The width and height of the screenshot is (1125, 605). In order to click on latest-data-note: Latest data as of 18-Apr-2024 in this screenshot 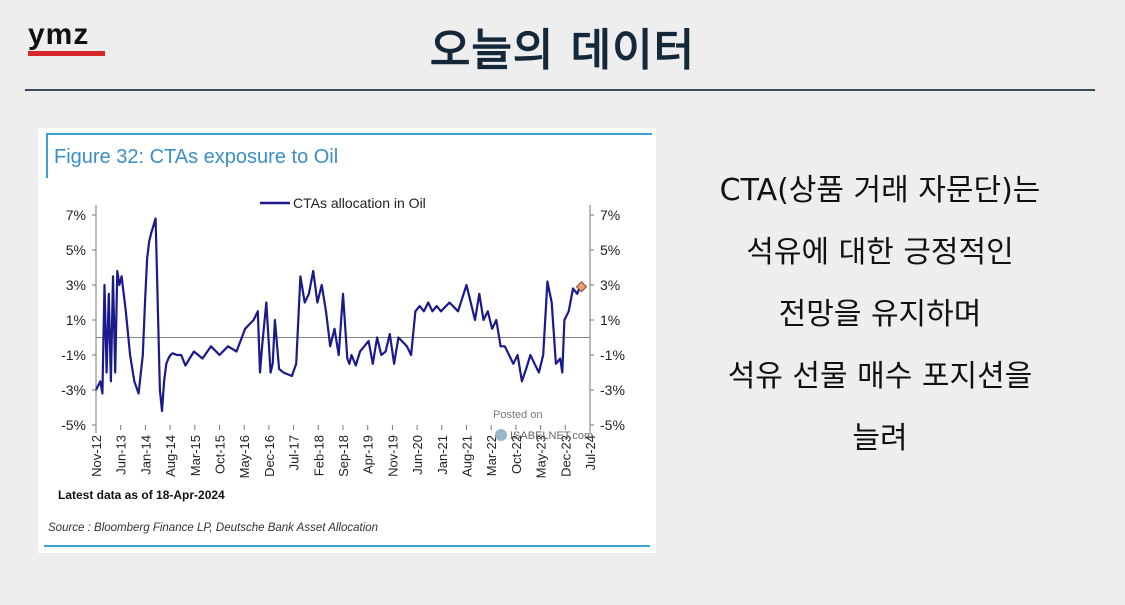, I will do `click(141, 495)`.